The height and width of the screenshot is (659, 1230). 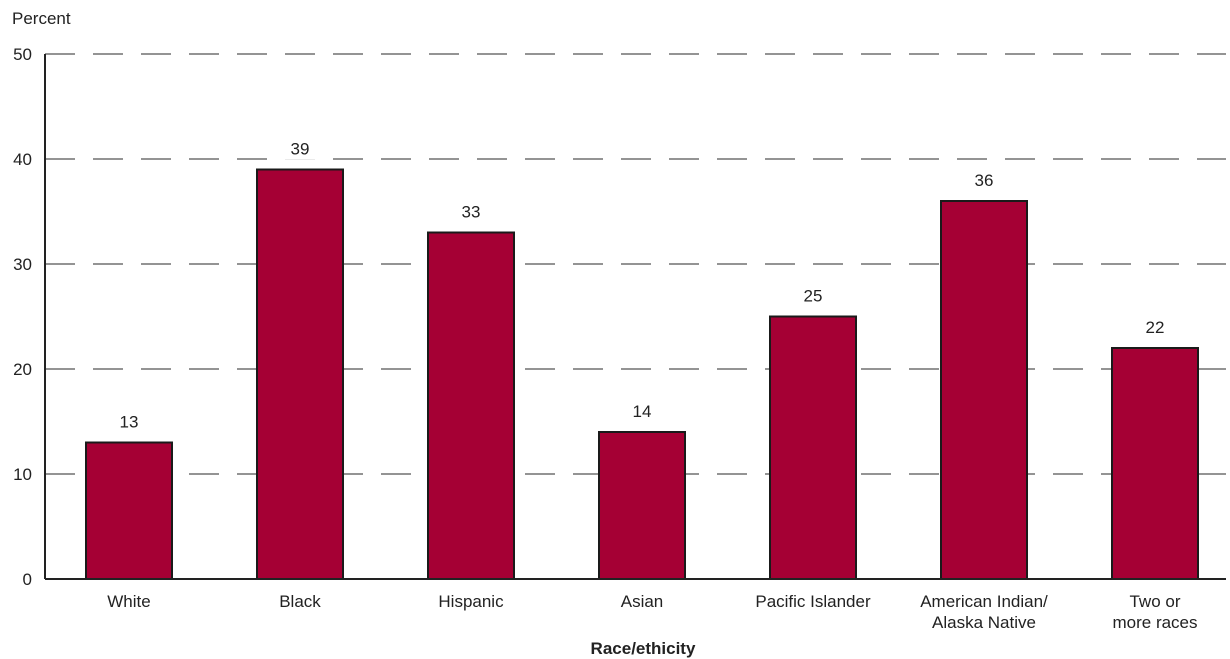 What do you see at coordinates (471, 601) in the screenshot?
I see `category-label: Hispanic` at bounding box center [471, 601].